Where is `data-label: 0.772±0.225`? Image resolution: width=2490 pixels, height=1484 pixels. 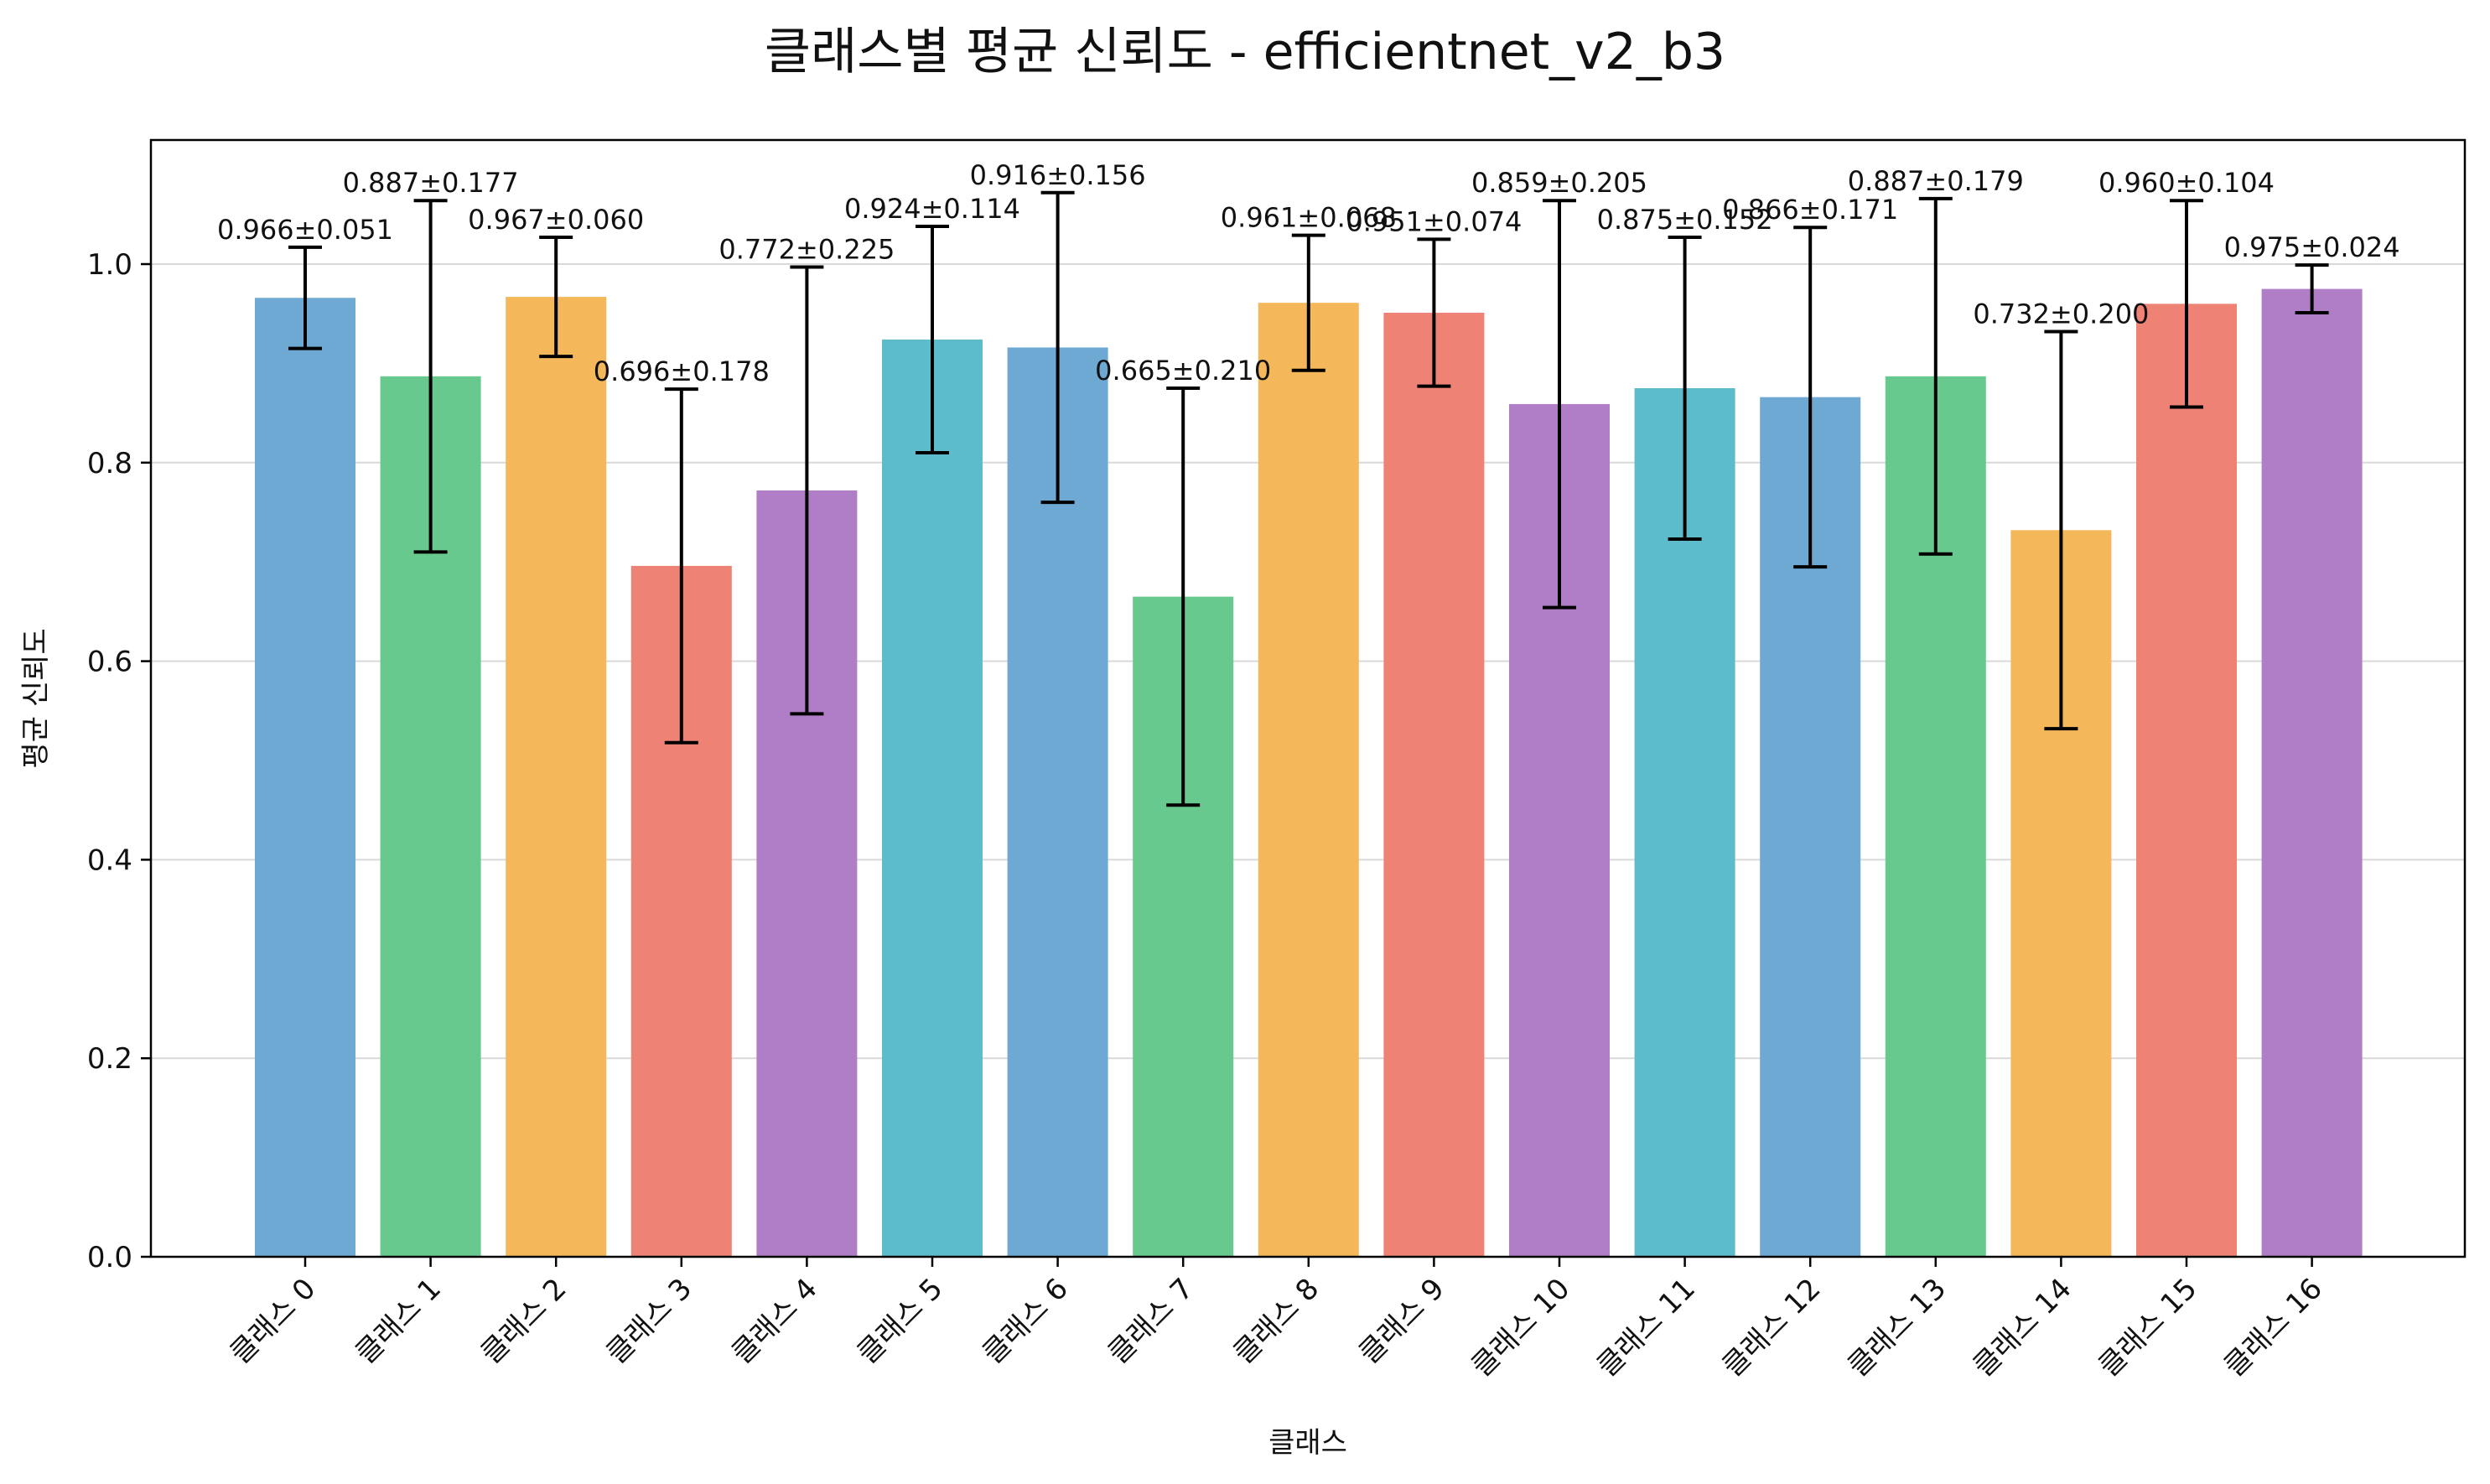 data-label: 0.772±0.225 is located at coordinates (806, 250).